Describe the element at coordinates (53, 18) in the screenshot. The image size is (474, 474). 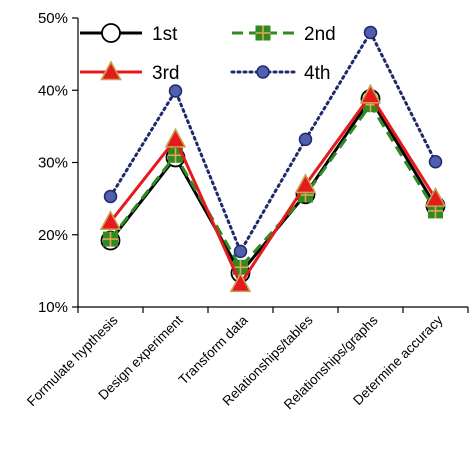
I see `y-tick-label: 50%` at that location.